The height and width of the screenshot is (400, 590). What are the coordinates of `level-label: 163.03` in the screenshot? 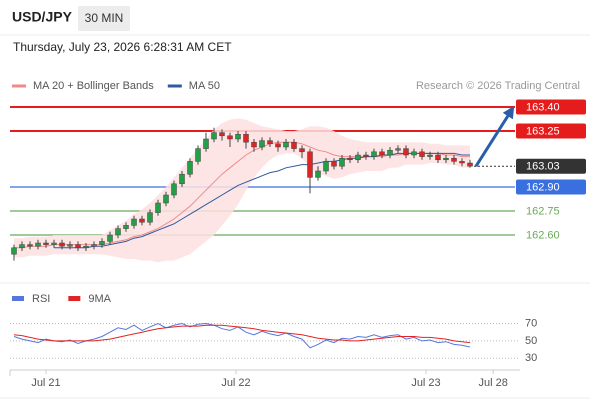 It's located at (543, 167).